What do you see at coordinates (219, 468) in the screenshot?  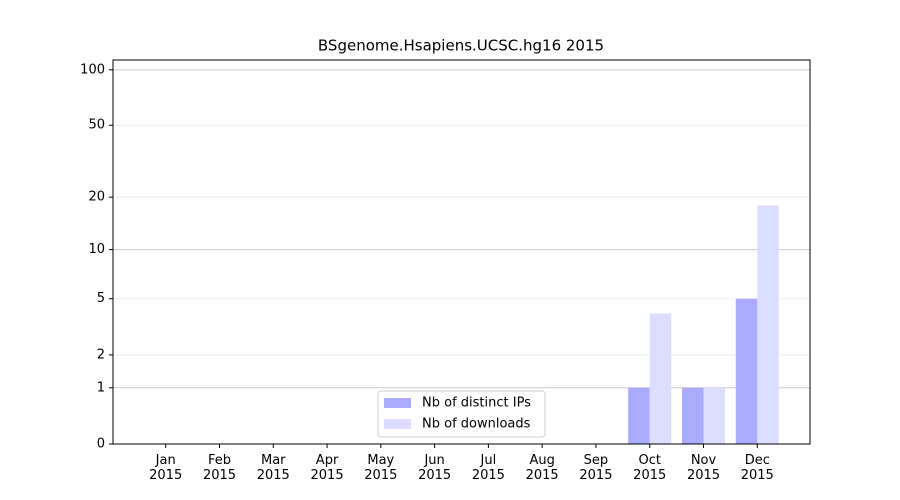 I see `x-tick-label: Feb 2015` at bounding box center [219, 468].